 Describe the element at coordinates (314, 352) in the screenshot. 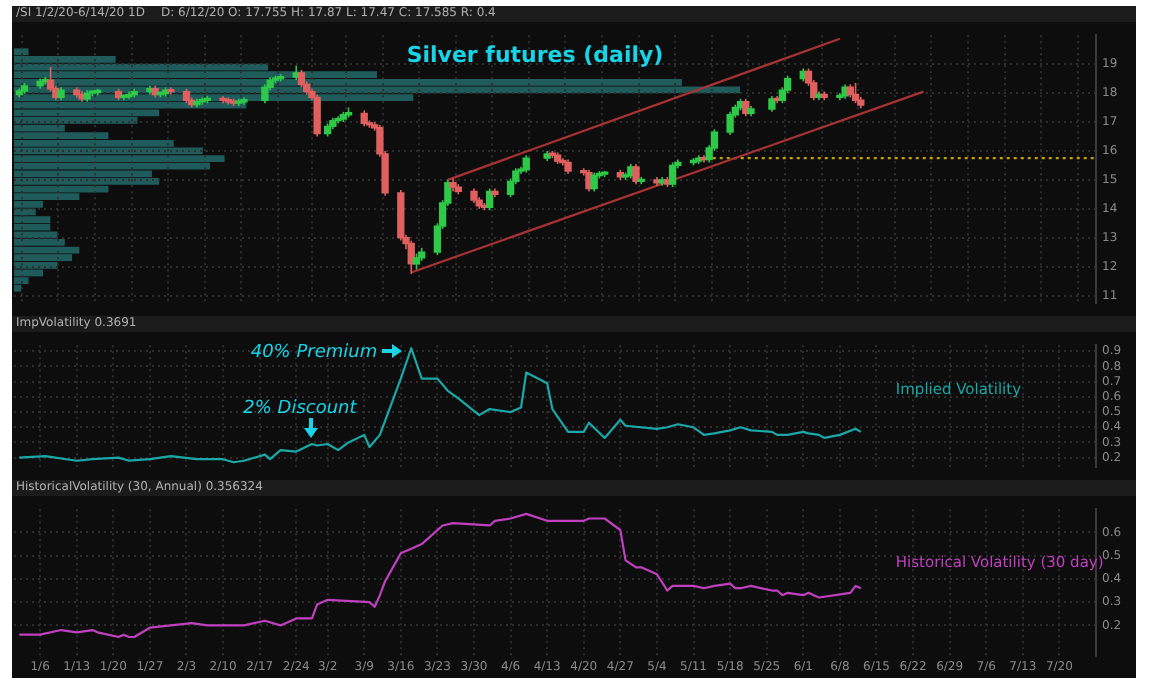

I see `annotation: 40% Premium` at that location.